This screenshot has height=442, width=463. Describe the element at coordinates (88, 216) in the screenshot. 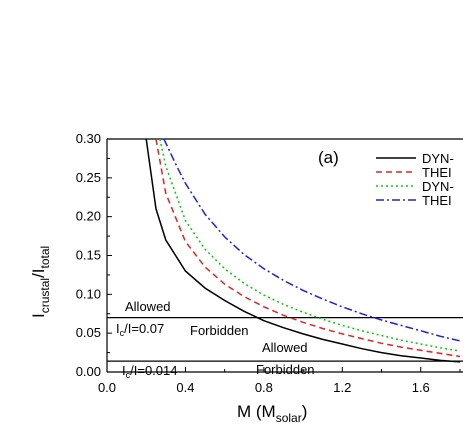

I see `y-tick-label: 0.20` at that location.